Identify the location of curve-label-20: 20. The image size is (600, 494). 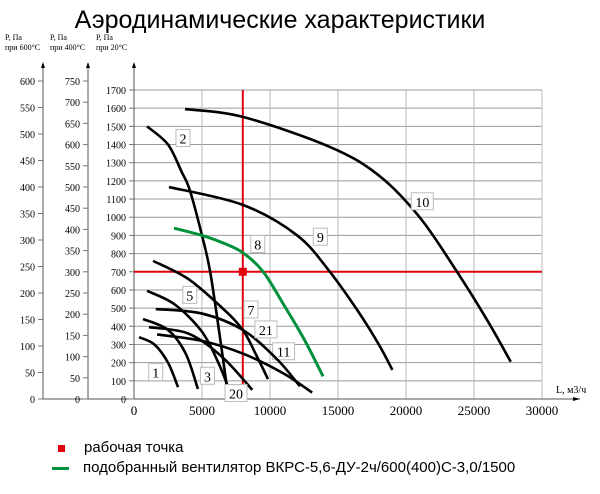
(236, 395).